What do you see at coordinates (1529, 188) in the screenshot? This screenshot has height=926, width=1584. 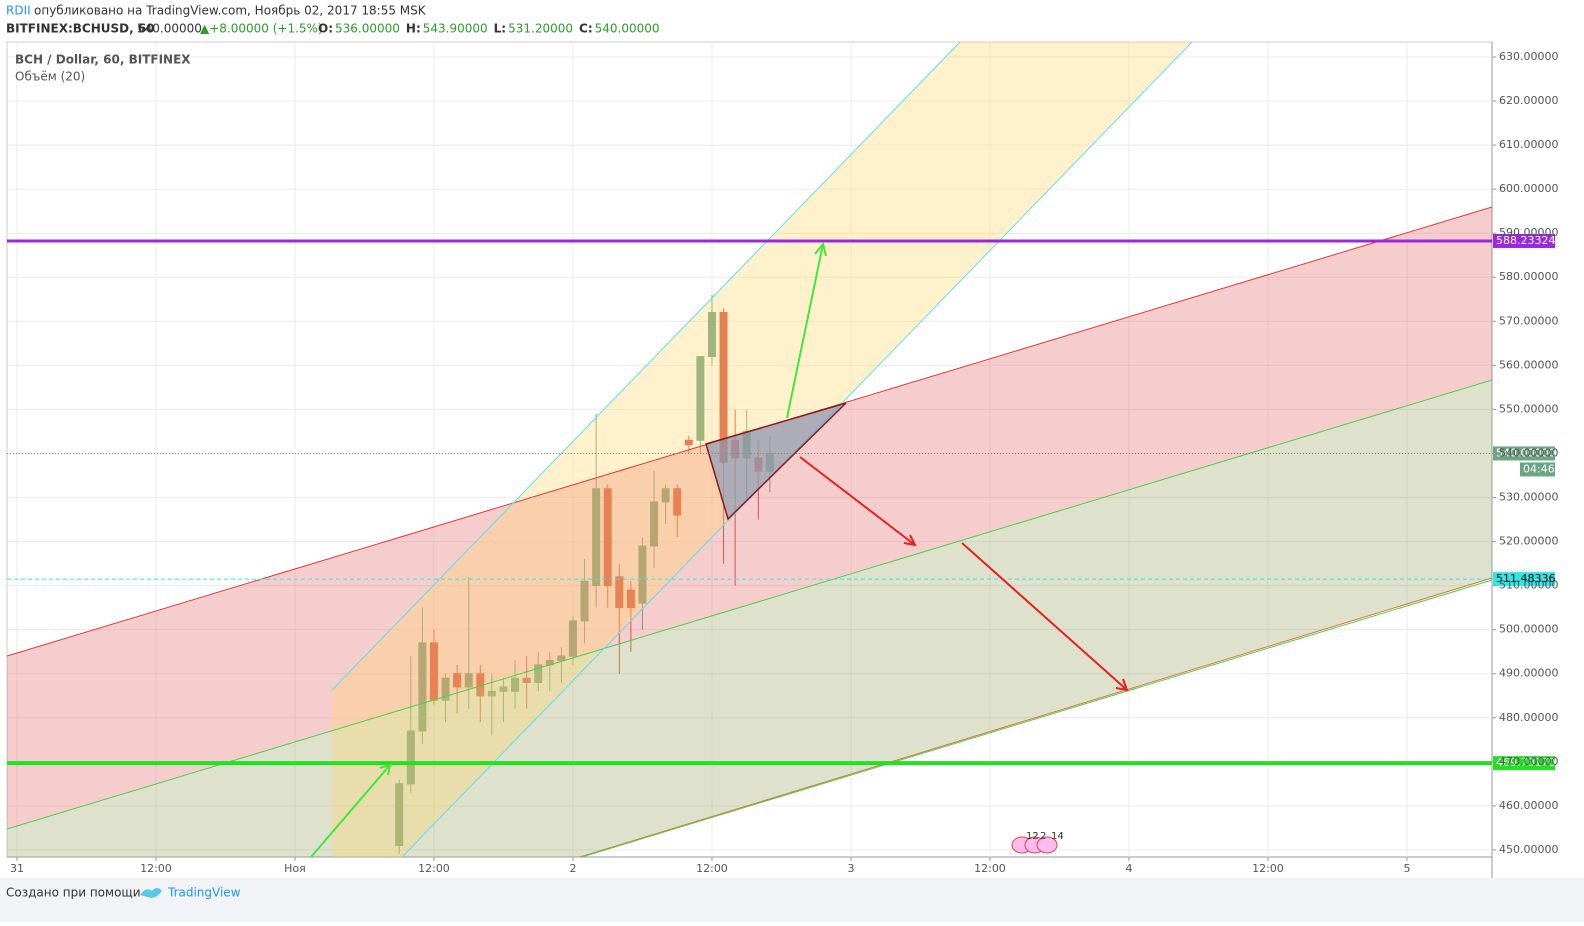 I see `y-tick-label: 600.00000` at bounding box center [1529, 188].